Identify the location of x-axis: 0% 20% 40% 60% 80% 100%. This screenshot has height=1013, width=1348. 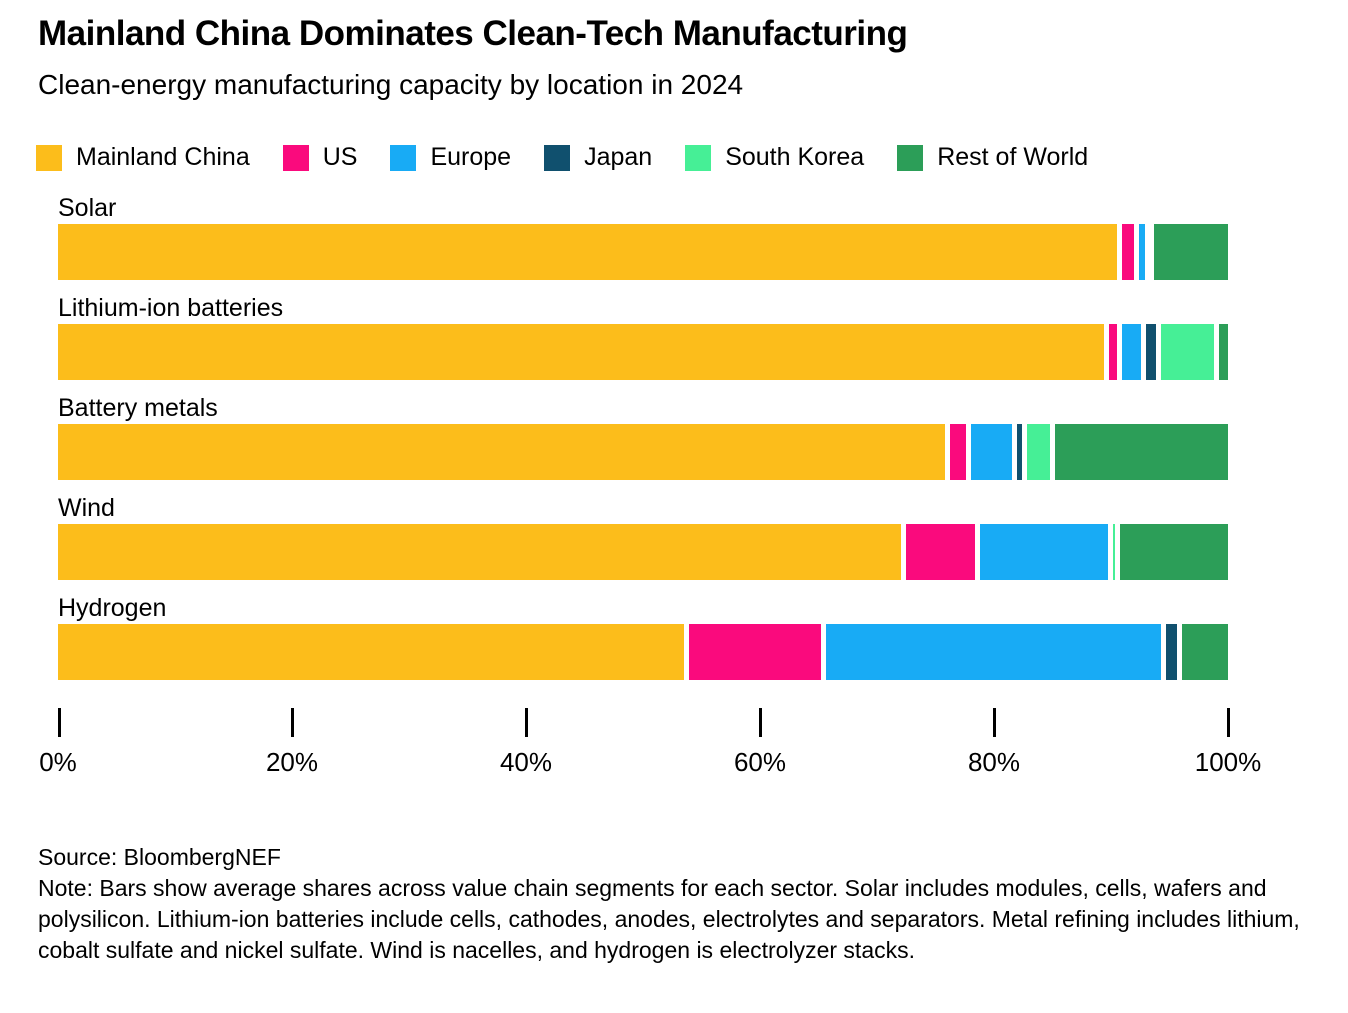
(650, 746).